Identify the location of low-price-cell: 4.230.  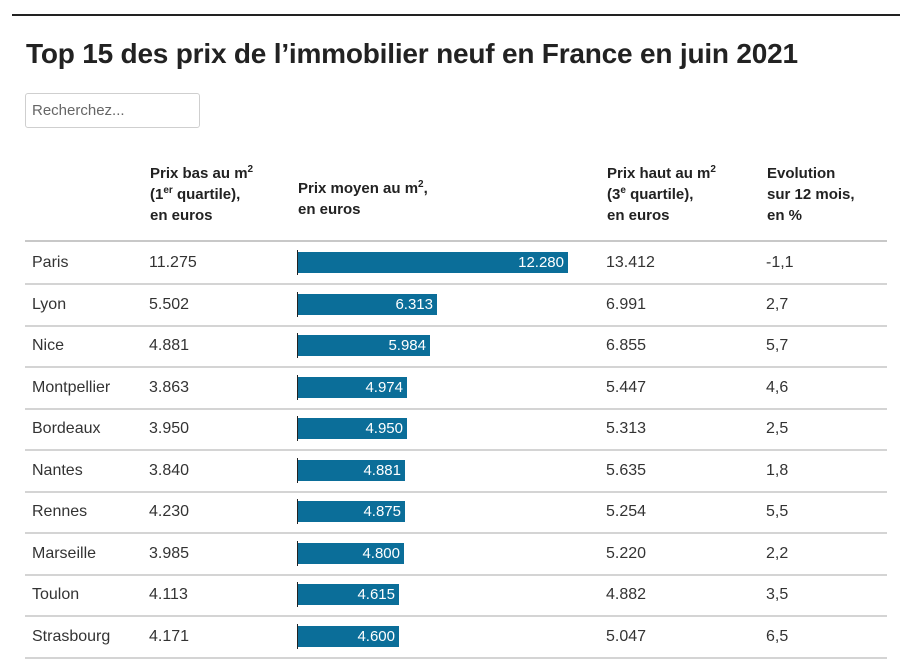
(169, 511).